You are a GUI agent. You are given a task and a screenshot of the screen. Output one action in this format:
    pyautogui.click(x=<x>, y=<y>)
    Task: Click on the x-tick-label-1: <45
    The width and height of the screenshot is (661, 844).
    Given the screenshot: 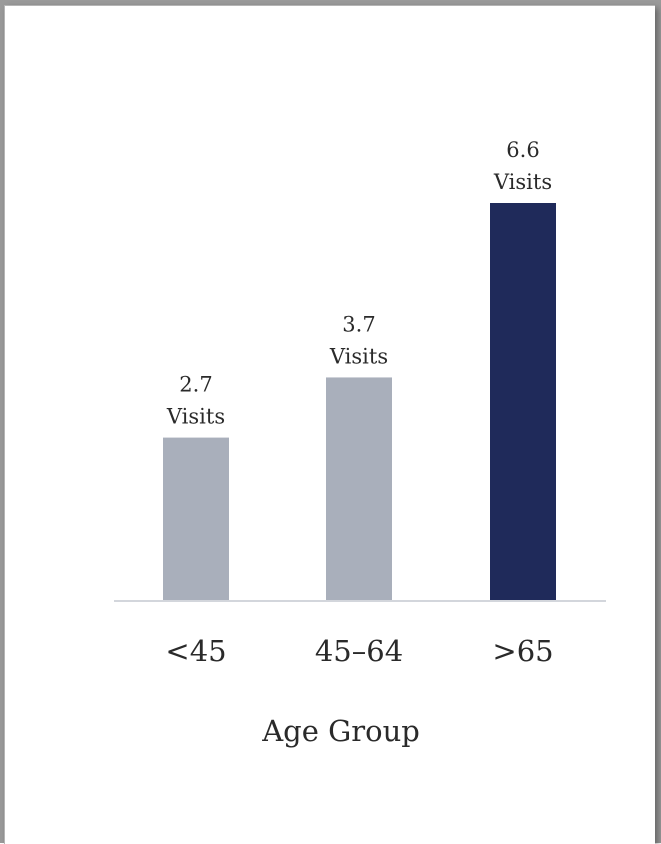 What is the action you would take?
    pyautogui.click(x=195, y=651)
    